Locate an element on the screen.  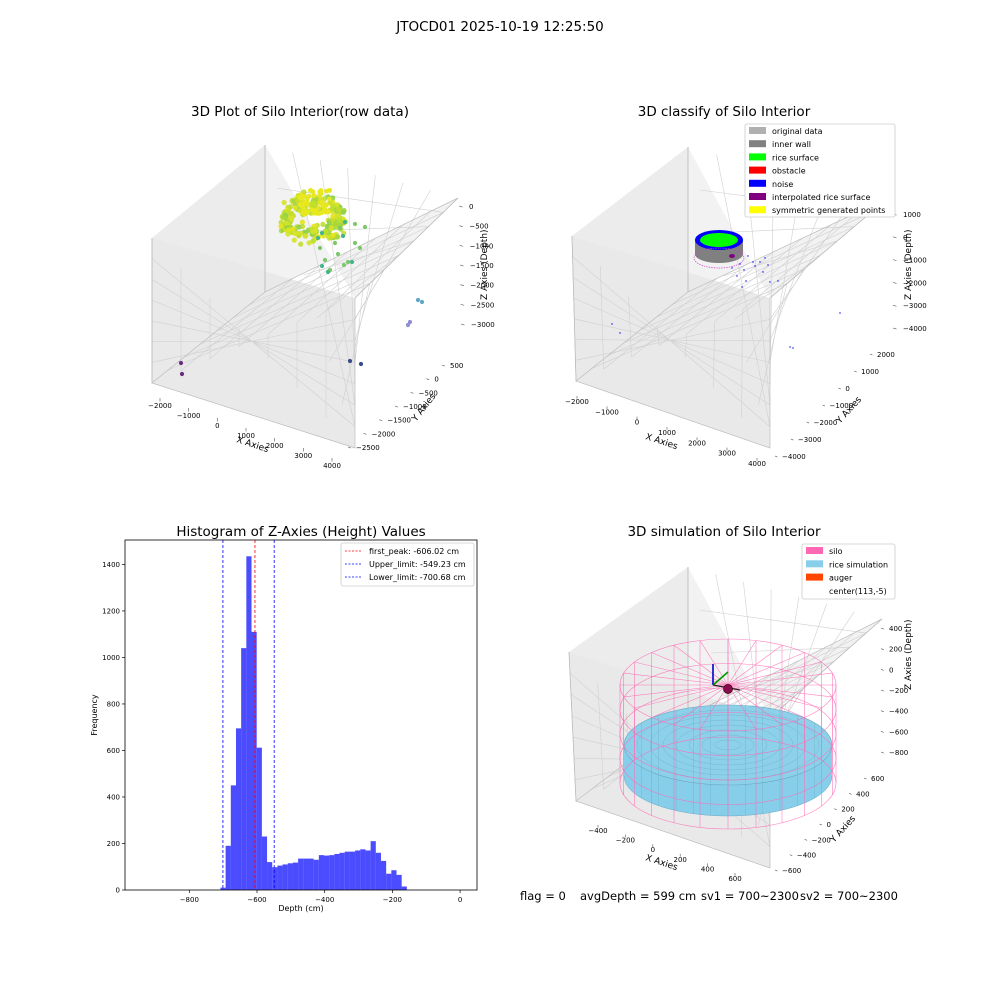
tick-label: −2500 is located at coordinates (368, 448).